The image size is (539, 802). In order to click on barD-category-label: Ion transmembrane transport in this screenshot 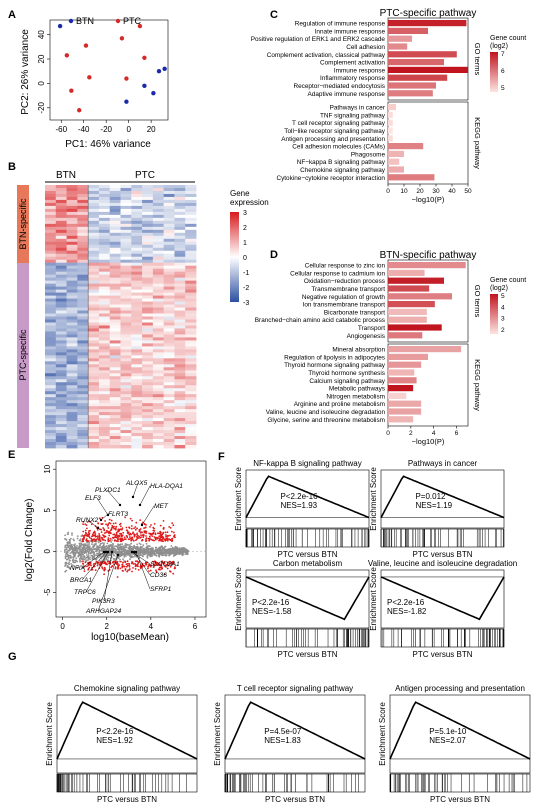, I will do `click(344, 305)`.